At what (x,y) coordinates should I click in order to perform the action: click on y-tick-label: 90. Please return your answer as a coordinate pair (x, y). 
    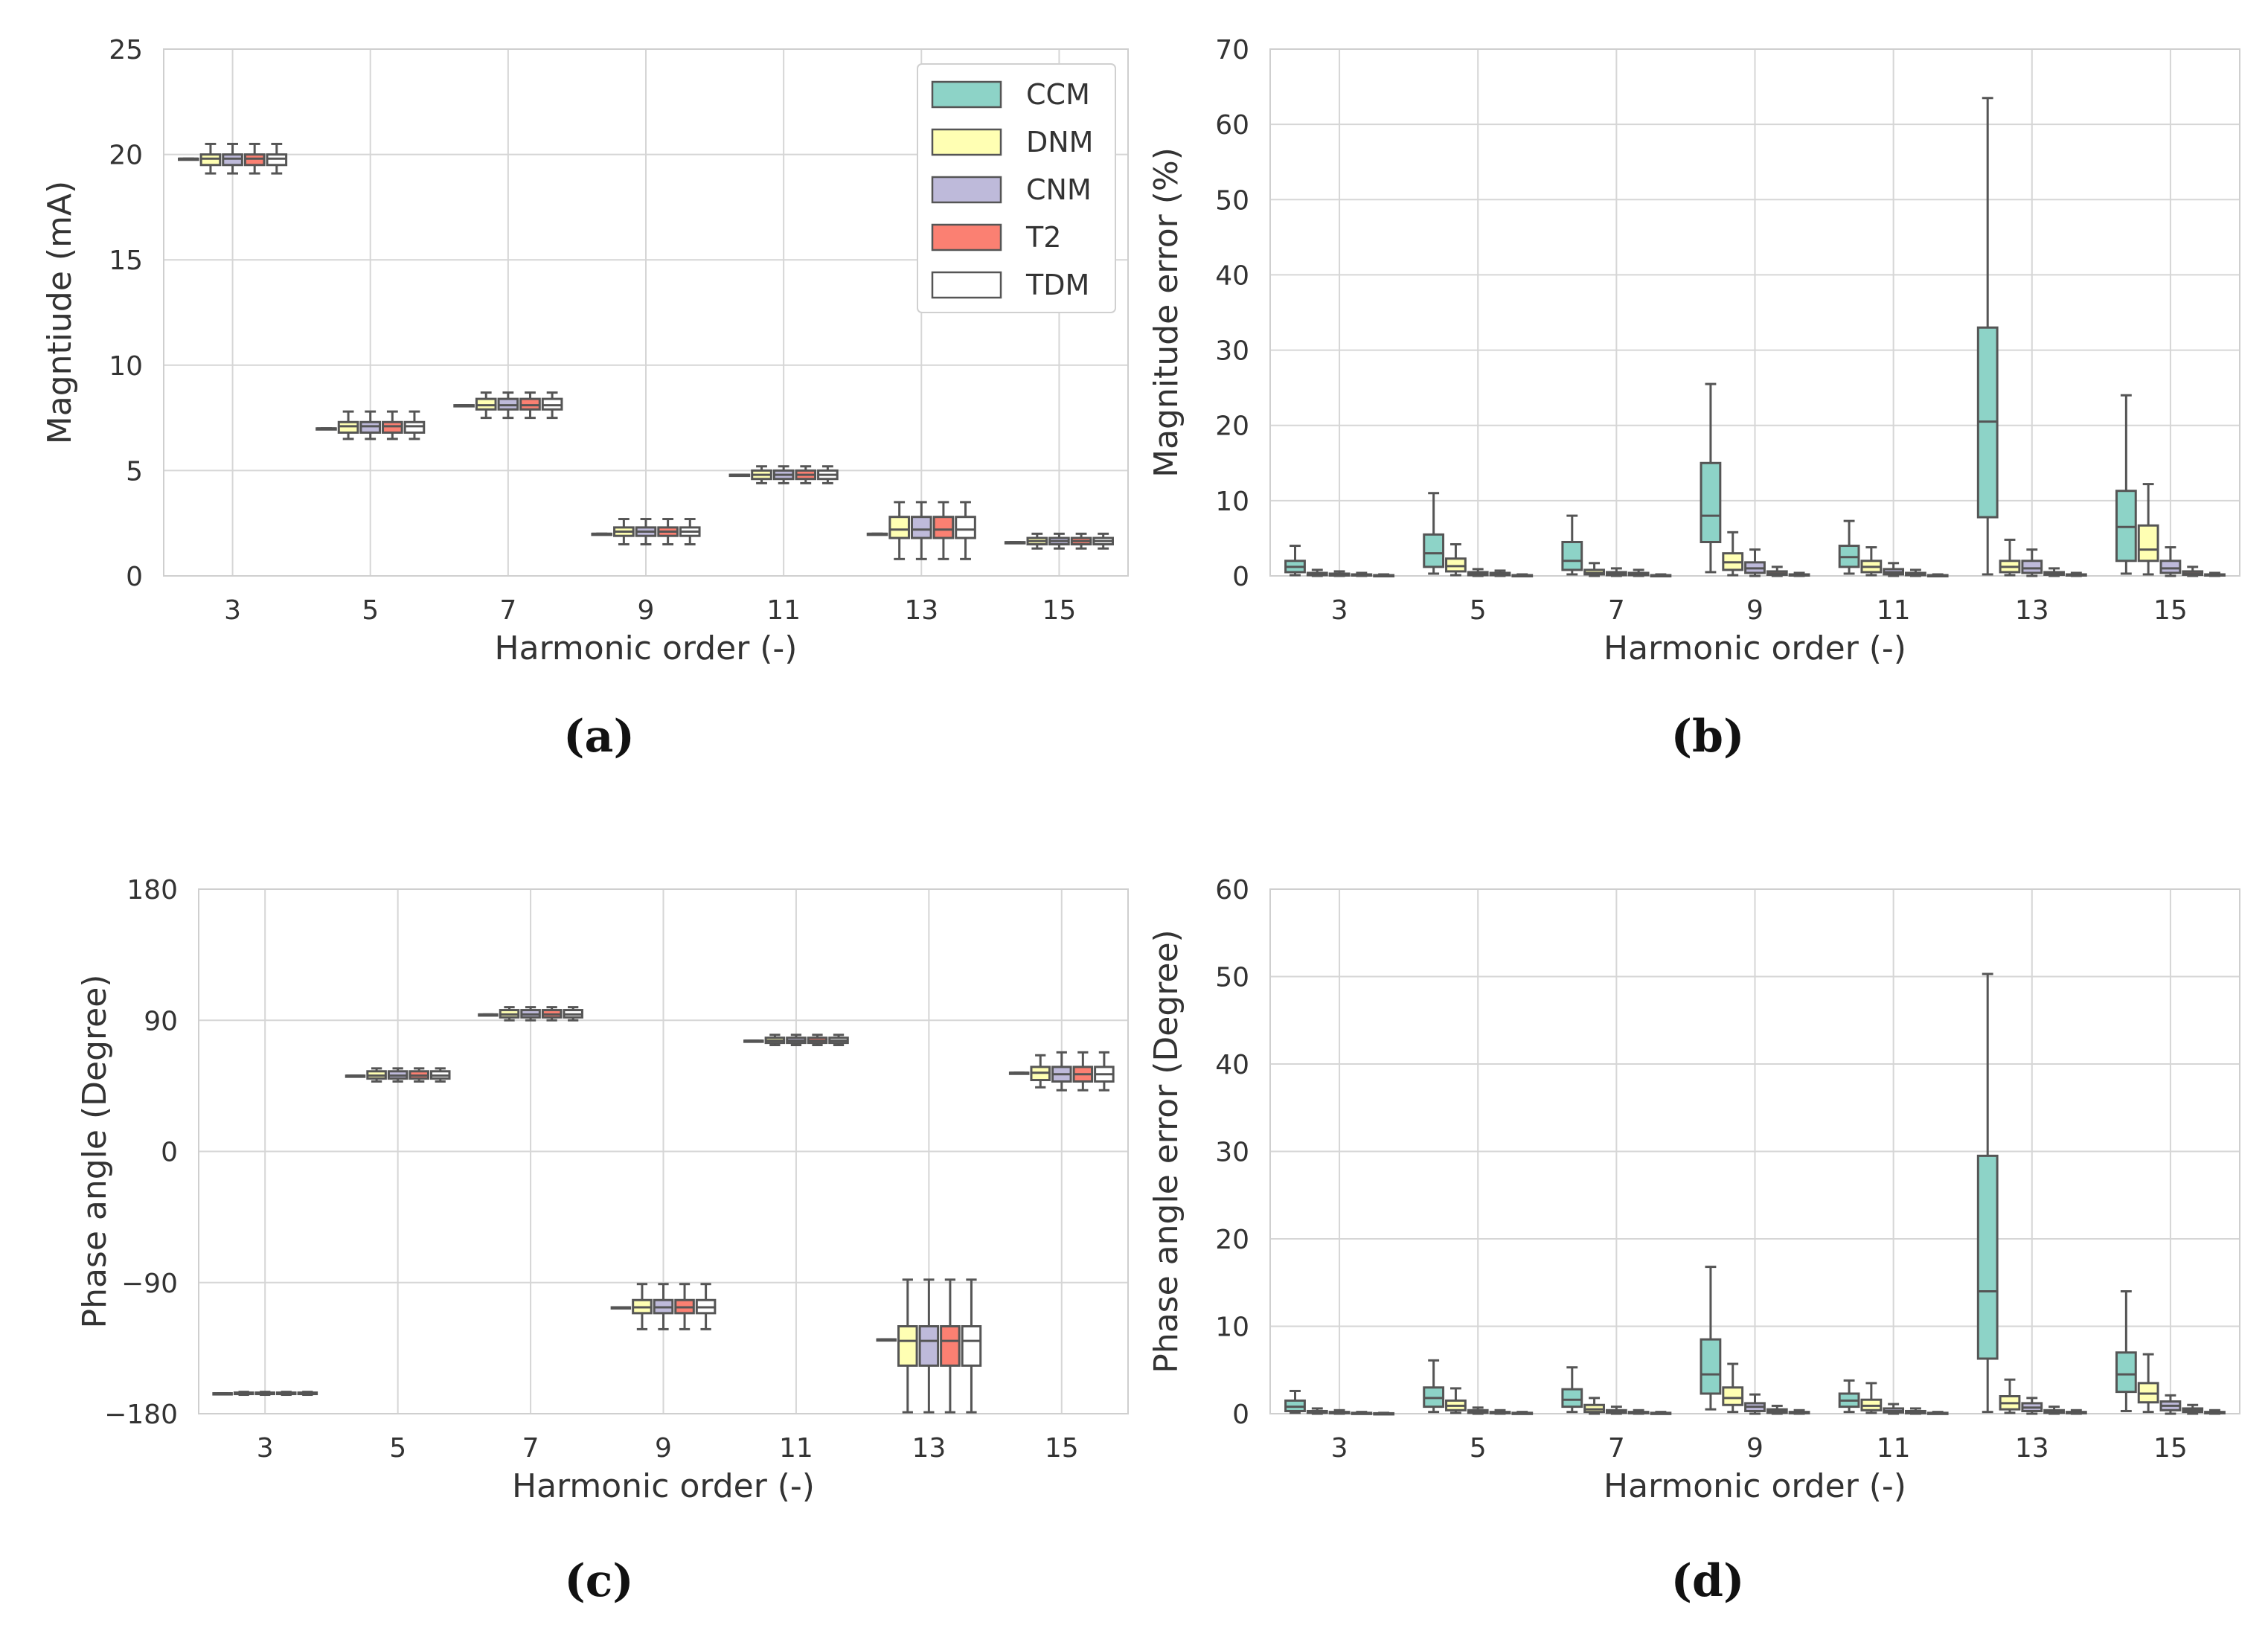
    Looking at the image, I should click on (161, 1021).